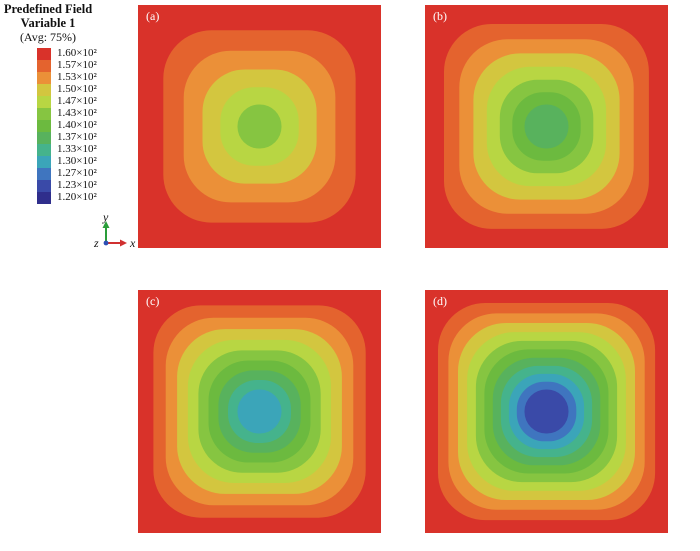  I want to click on legend-tick-label: 1.33×10², so click(77, 149).